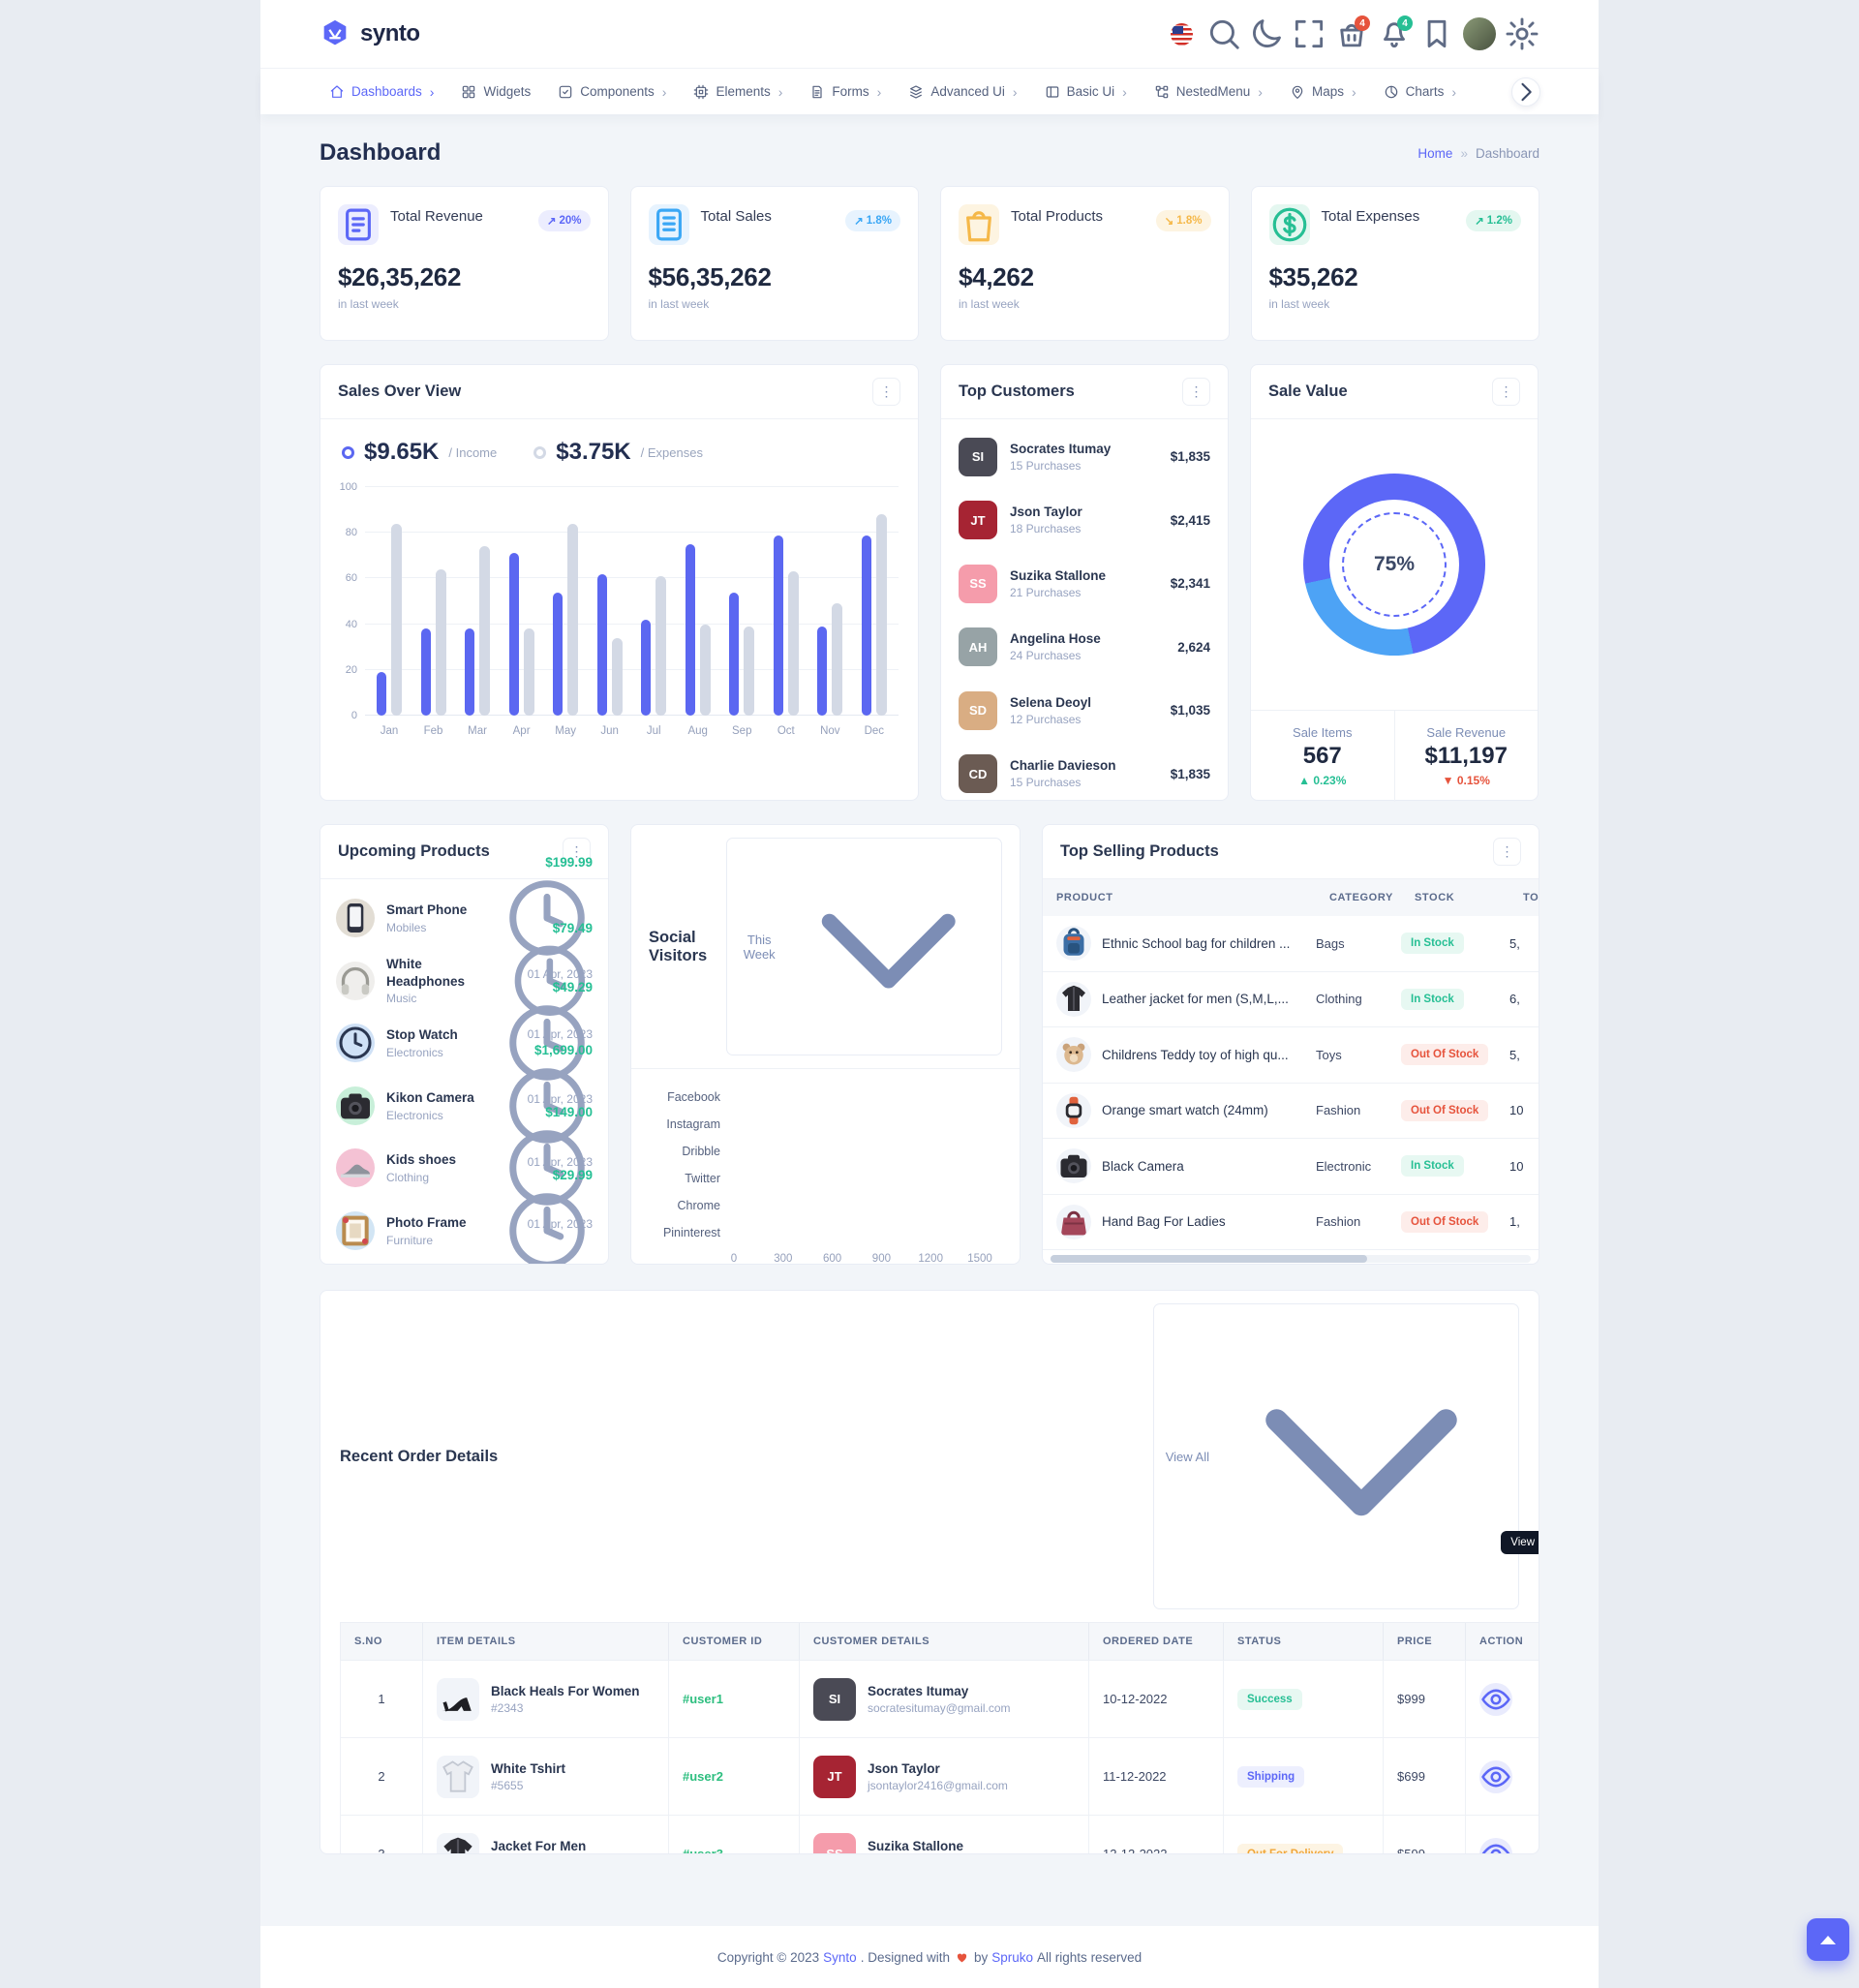  I want to click on settings-button, so click(1522, 33).